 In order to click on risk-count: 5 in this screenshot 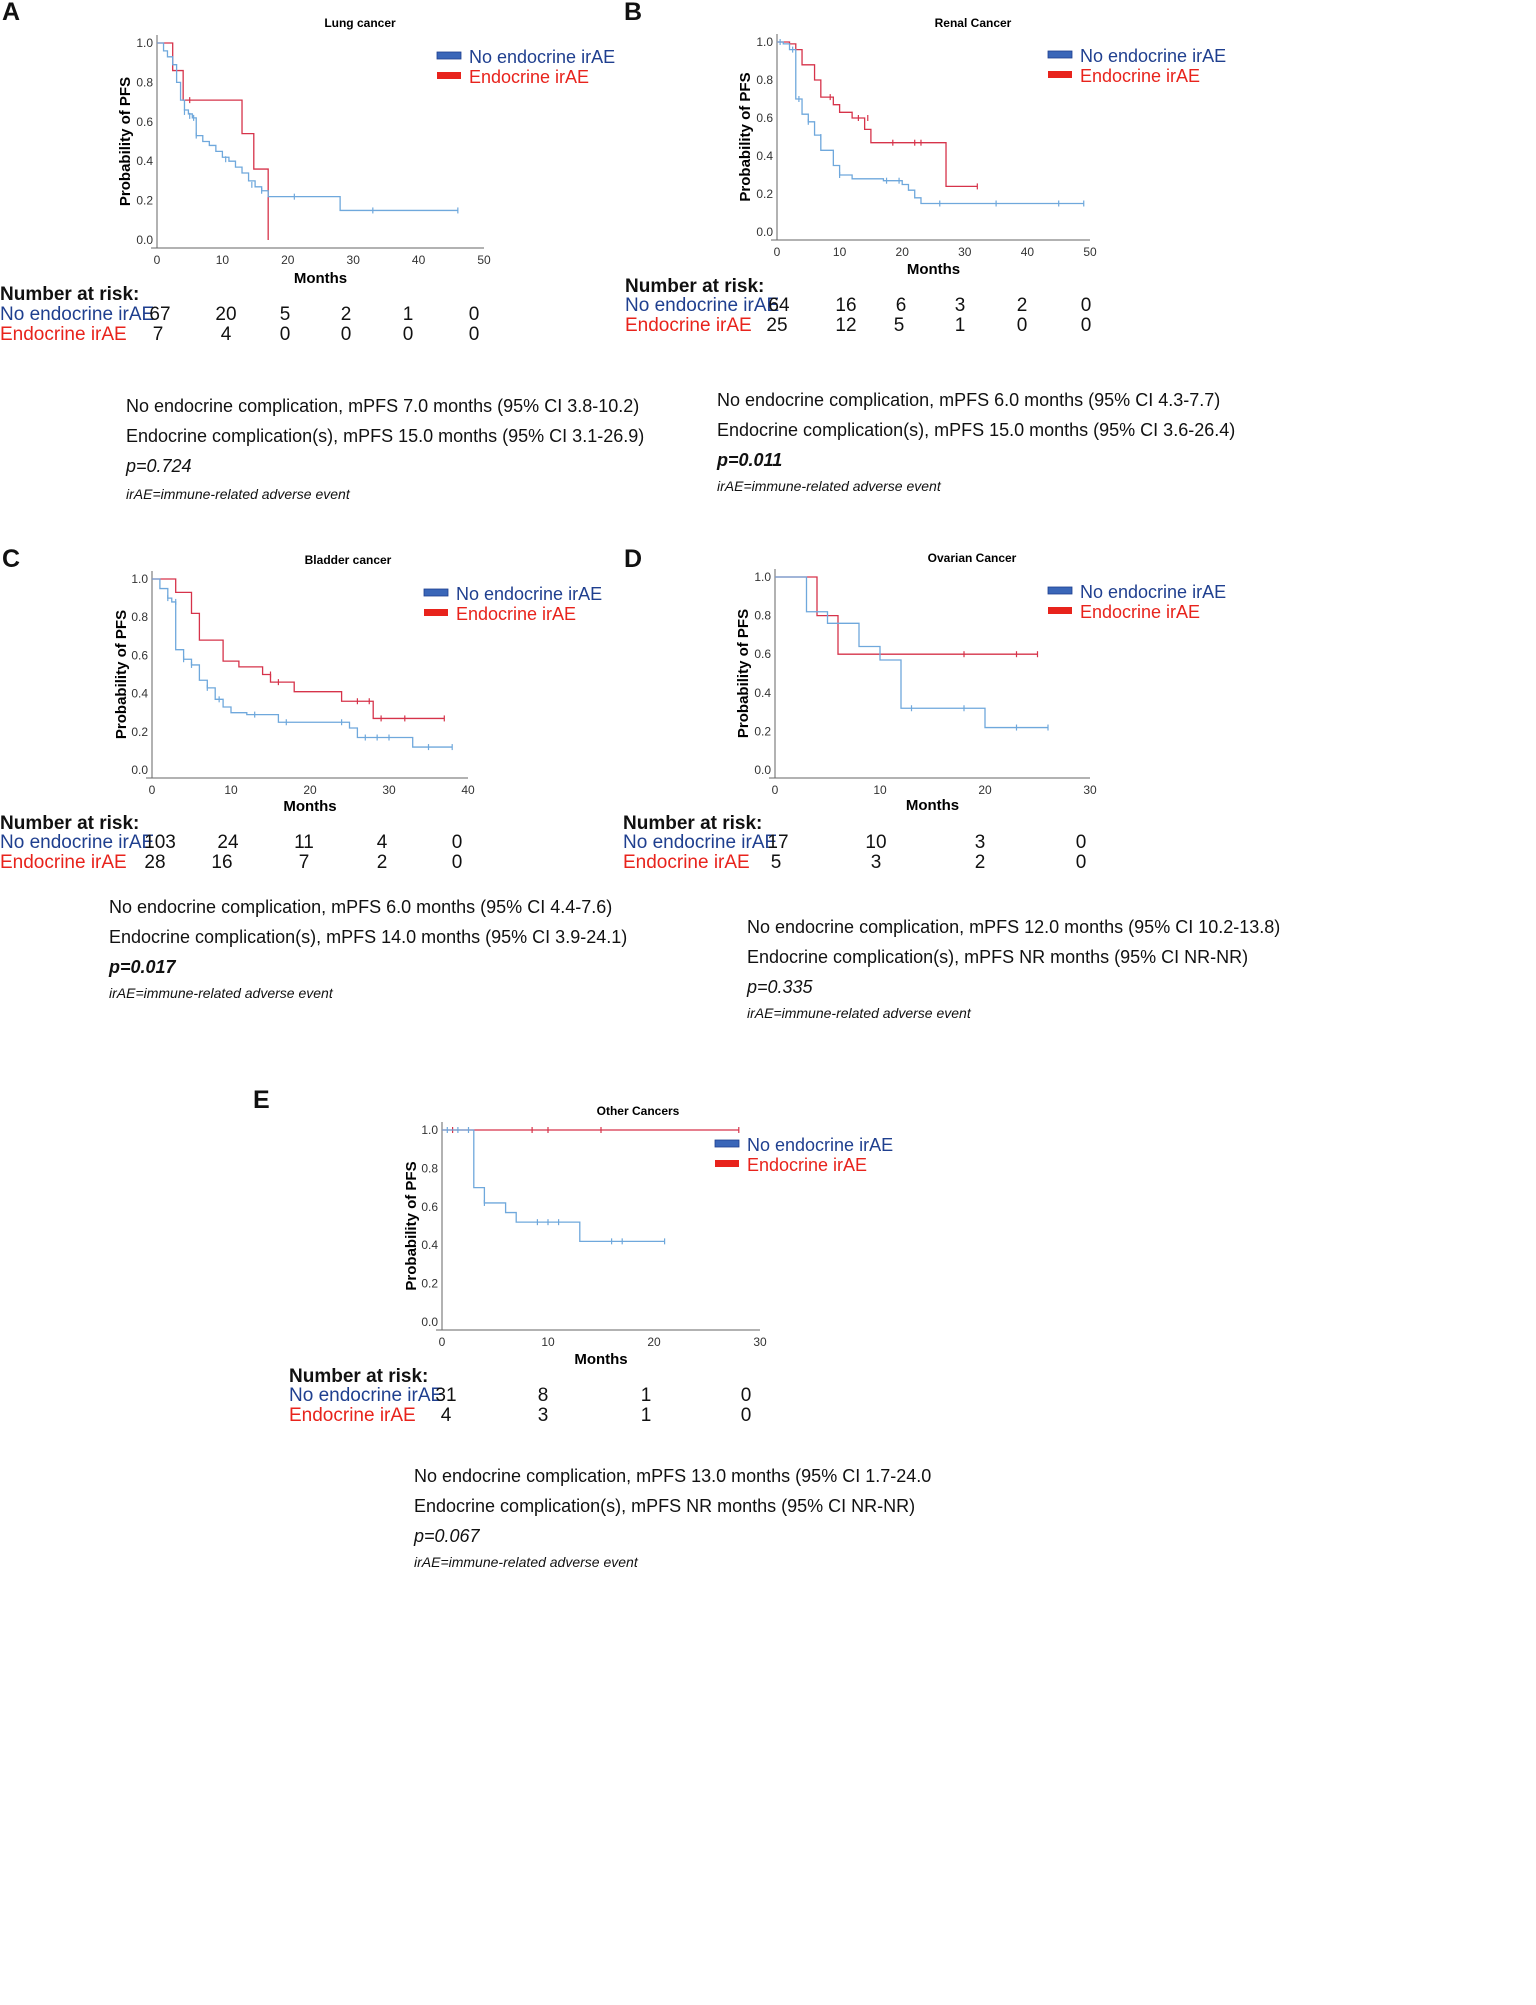, I will do `click(776, 862)`.